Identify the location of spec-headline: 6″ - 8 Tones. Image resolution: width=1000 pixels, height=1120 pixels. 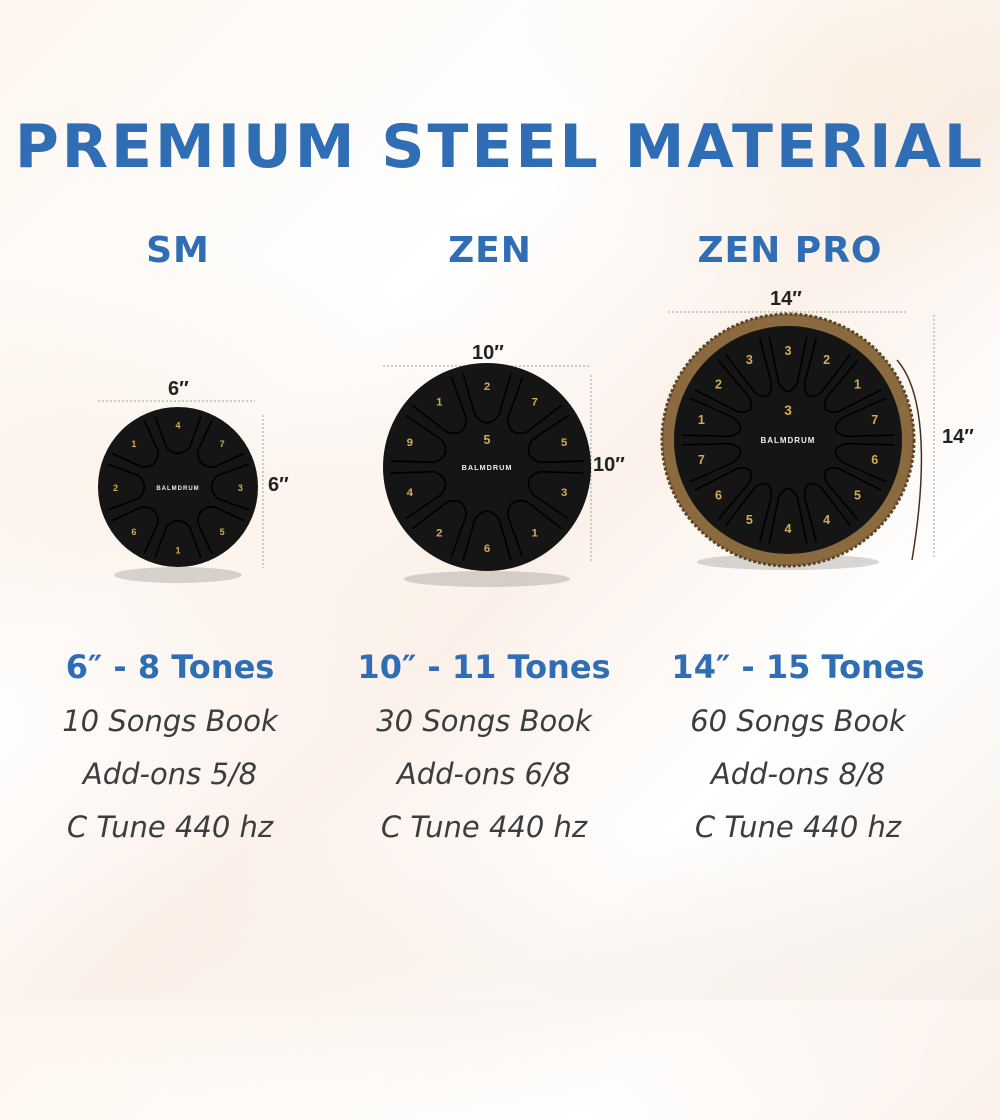
(170, 667).